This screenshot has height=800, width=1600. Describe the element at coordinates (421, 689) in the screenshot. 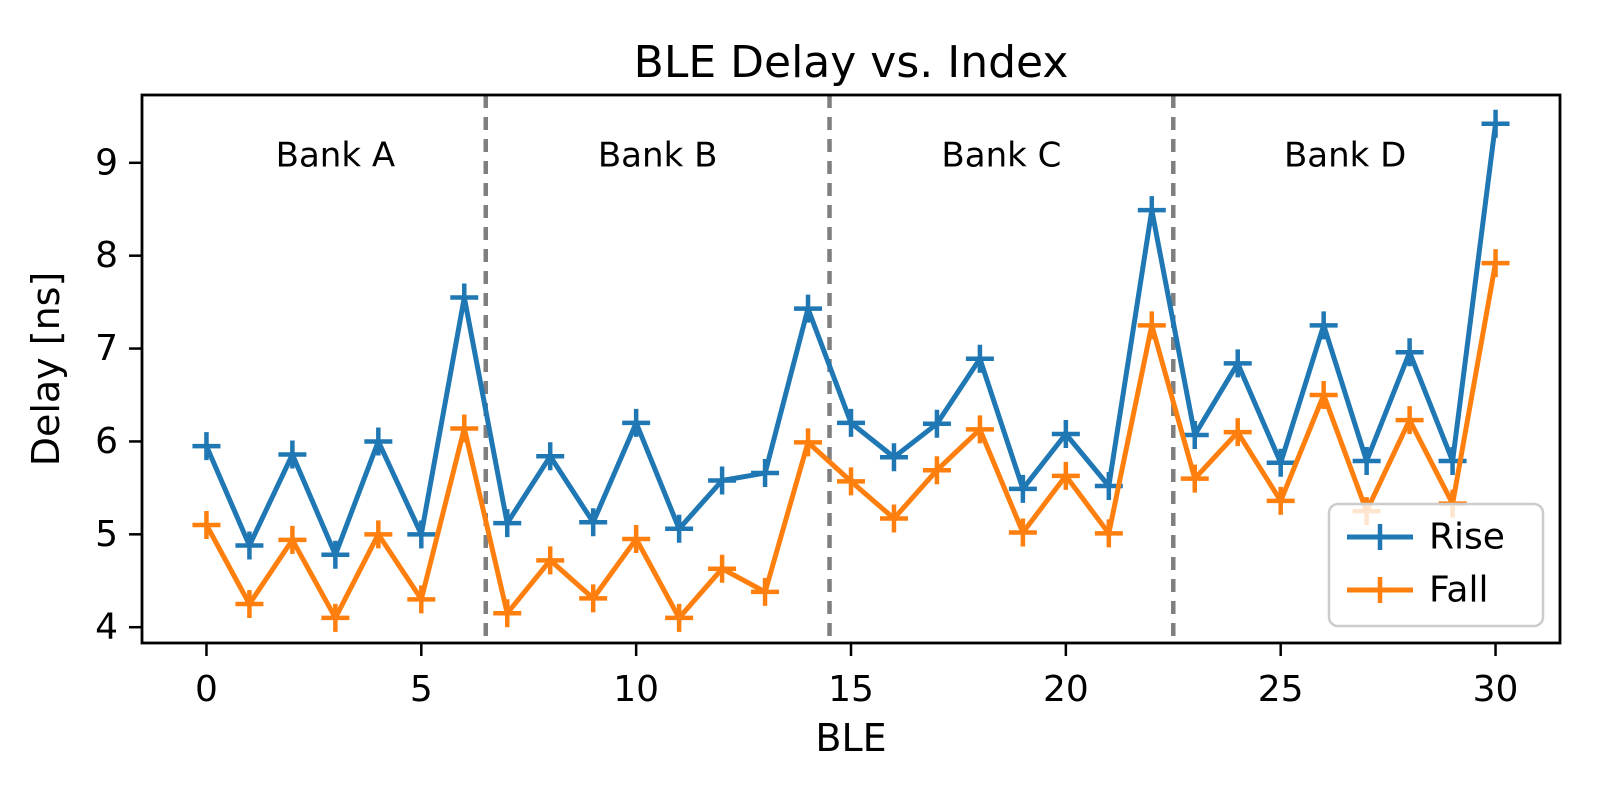

I see `x-tick-label: 5` at that location.